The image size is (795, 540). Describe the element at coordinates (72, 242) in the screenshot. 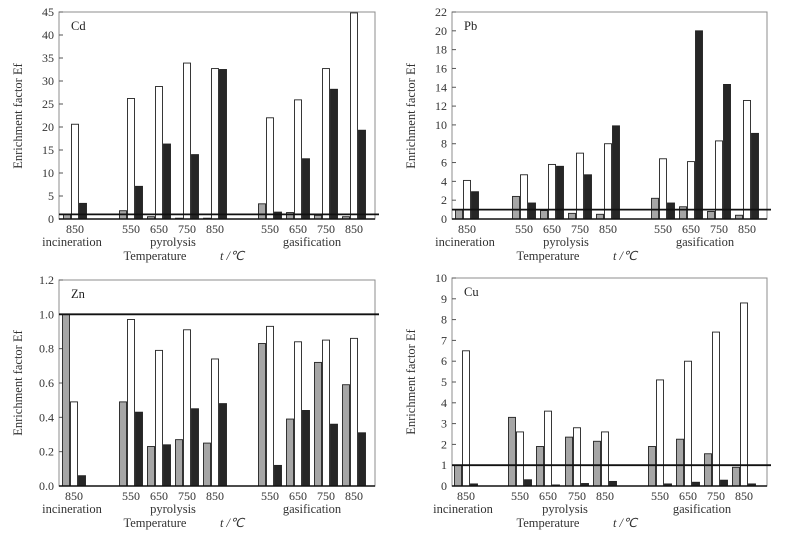

I see `group-label: incineration` at that location.